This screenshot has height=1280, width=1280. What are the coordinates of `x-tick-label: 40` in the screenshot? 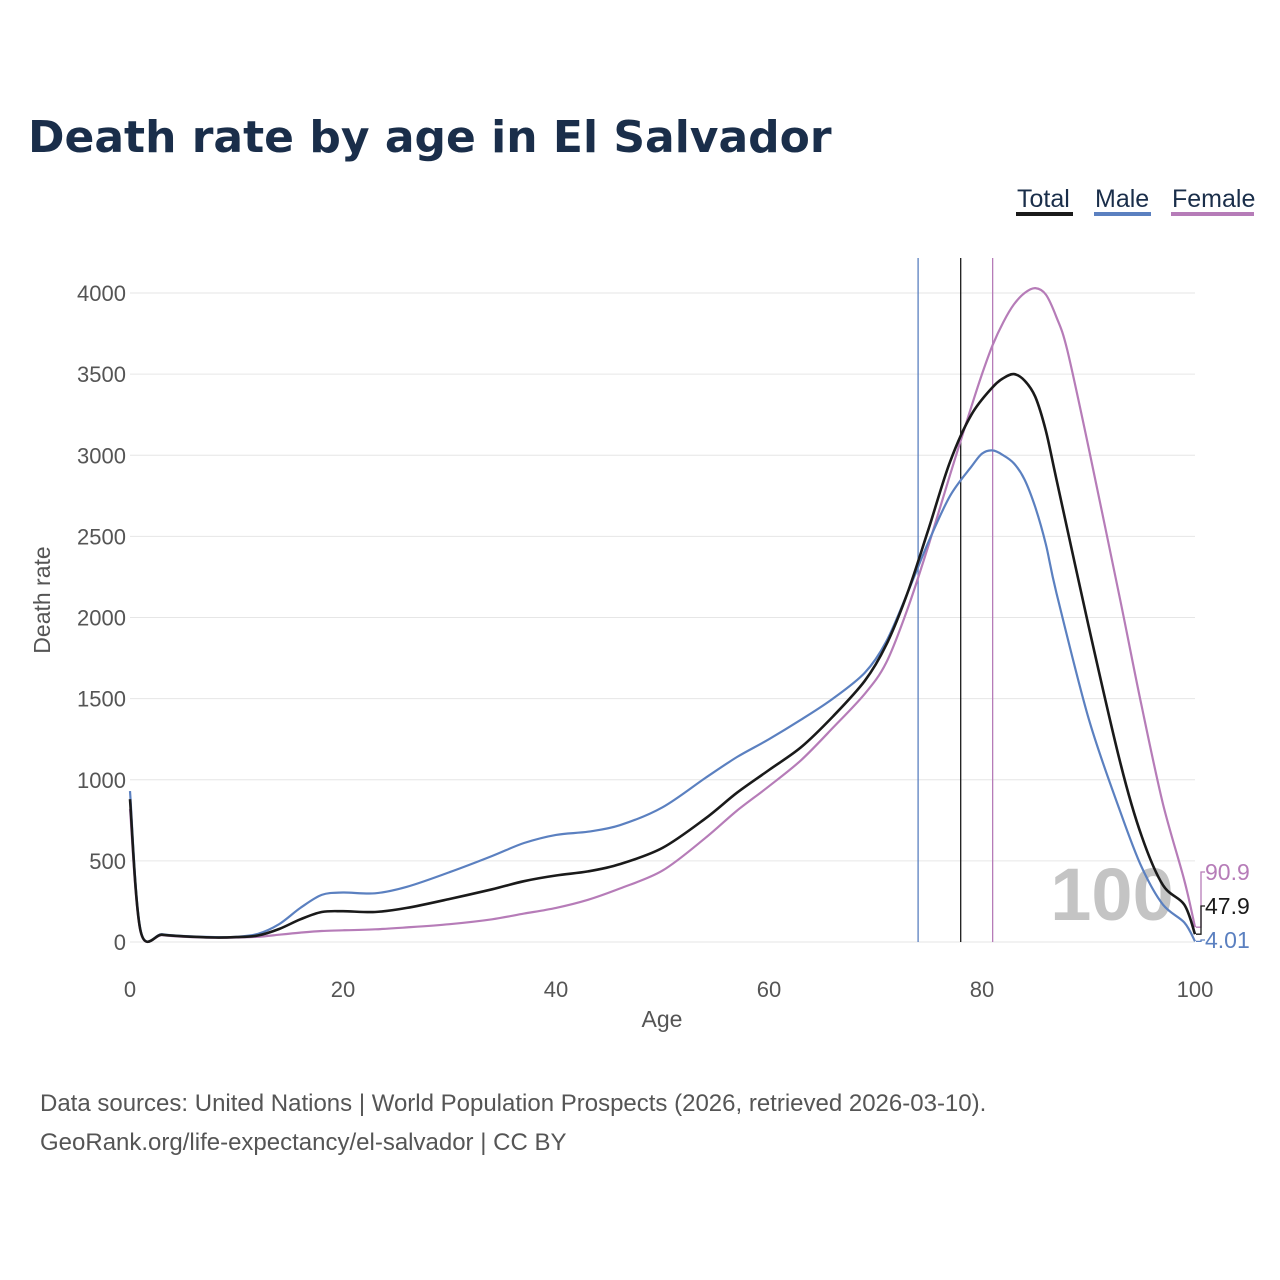 It's located at (556, 989).